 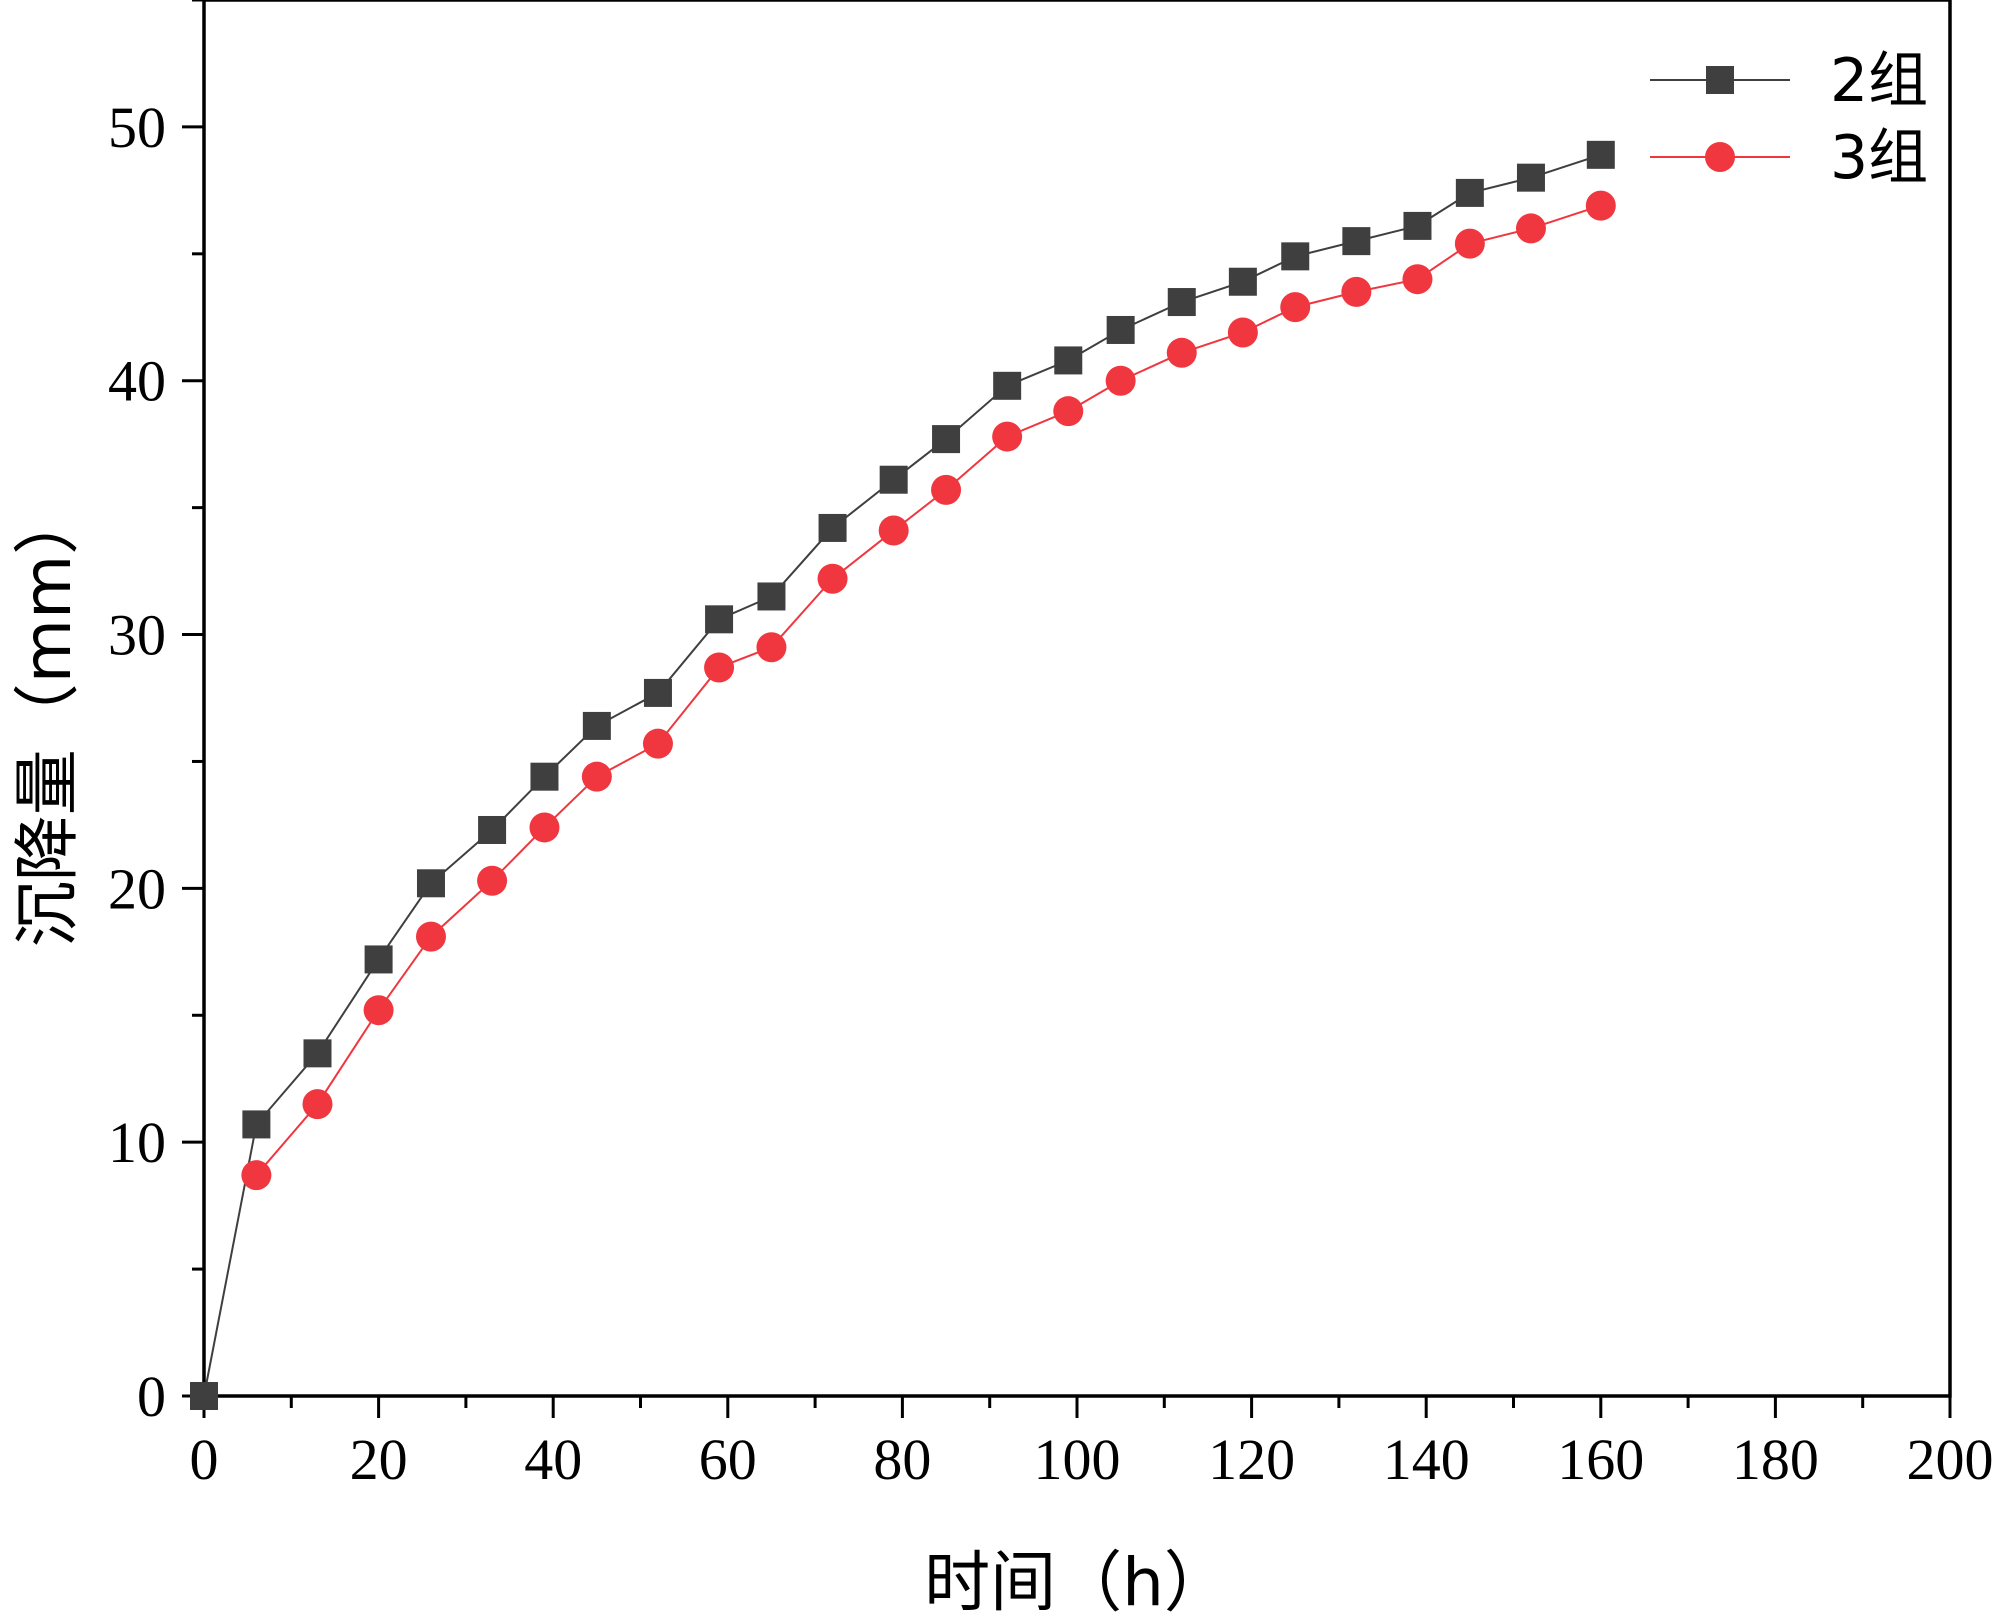 What do you see at coordinates (1879, 81) in the screenshot?
I see `legend-label: 2组` at bounding box center [1879, 81].